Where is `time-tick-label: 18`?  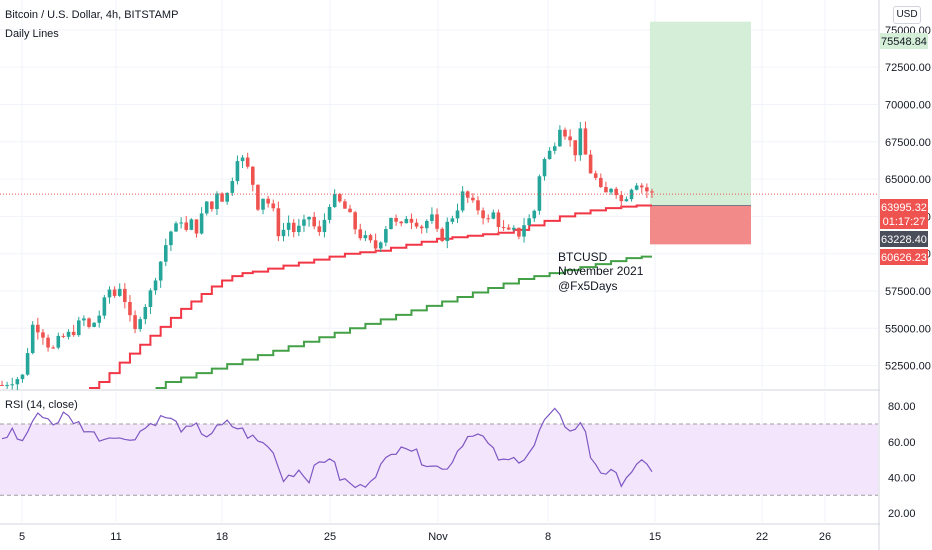
time-tick-label: 18 is located at coordinates (222, 537).